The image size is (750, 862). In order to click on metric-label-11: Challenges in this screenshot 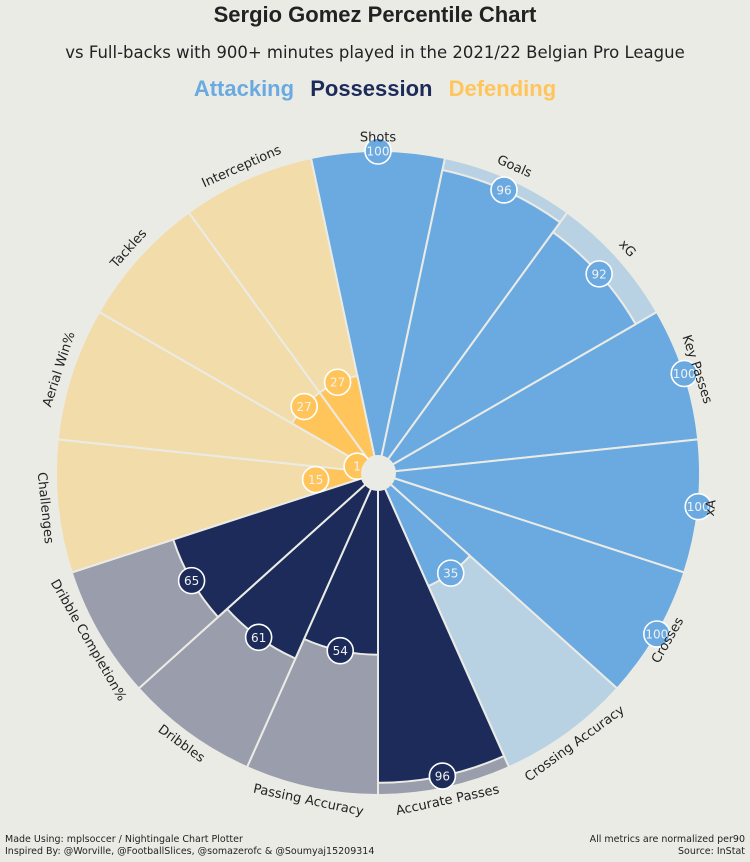, I will do `click(45, 508)`.